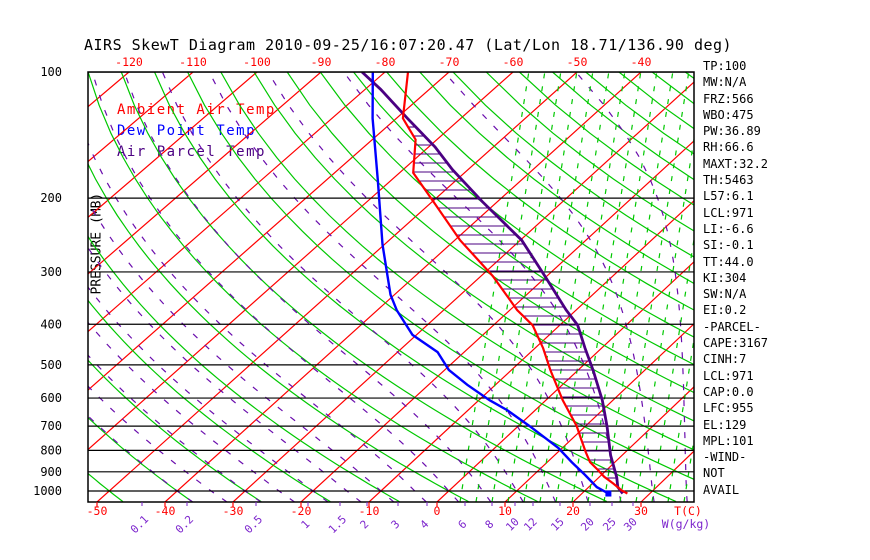 This screenshot has width=870, height=560. Describe the element at coordinates (396, 525) in the screenshot. I see `svg-text: 3` at that location.